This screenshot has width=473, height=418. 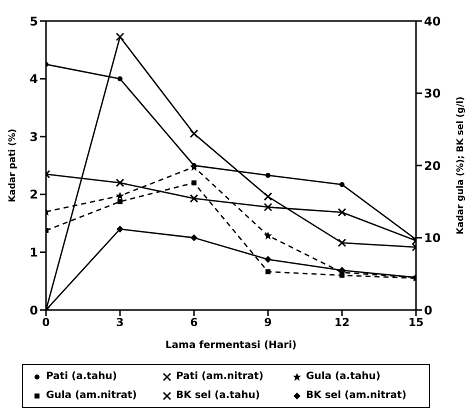 I want to click on y-tick-label: 4, so click(x=34, y=79).